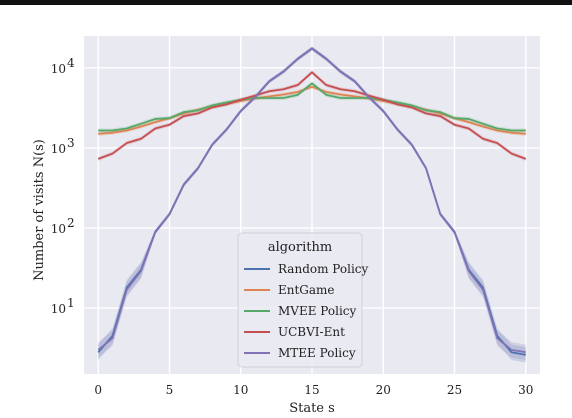 This screenshot has width=572, height=418. I want to click on x-tick-label: 25, so click(454, 390).